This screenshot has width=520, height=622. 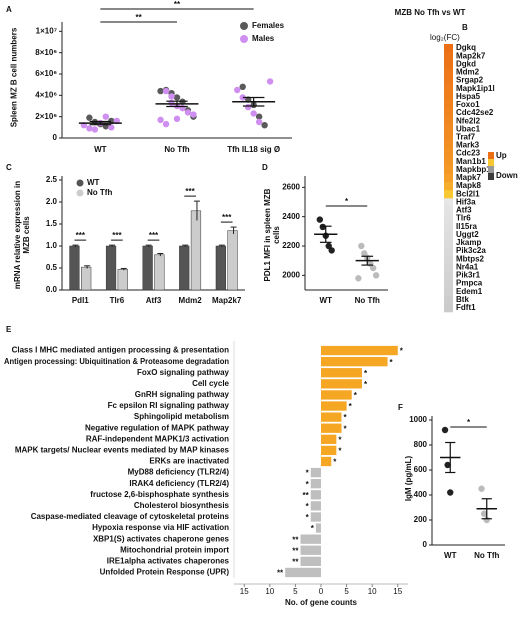 What do you see at coordinates (191, 300) in the screenshot?
I see `x-tick-label: Mdm2` at bounding box center [191, 300].